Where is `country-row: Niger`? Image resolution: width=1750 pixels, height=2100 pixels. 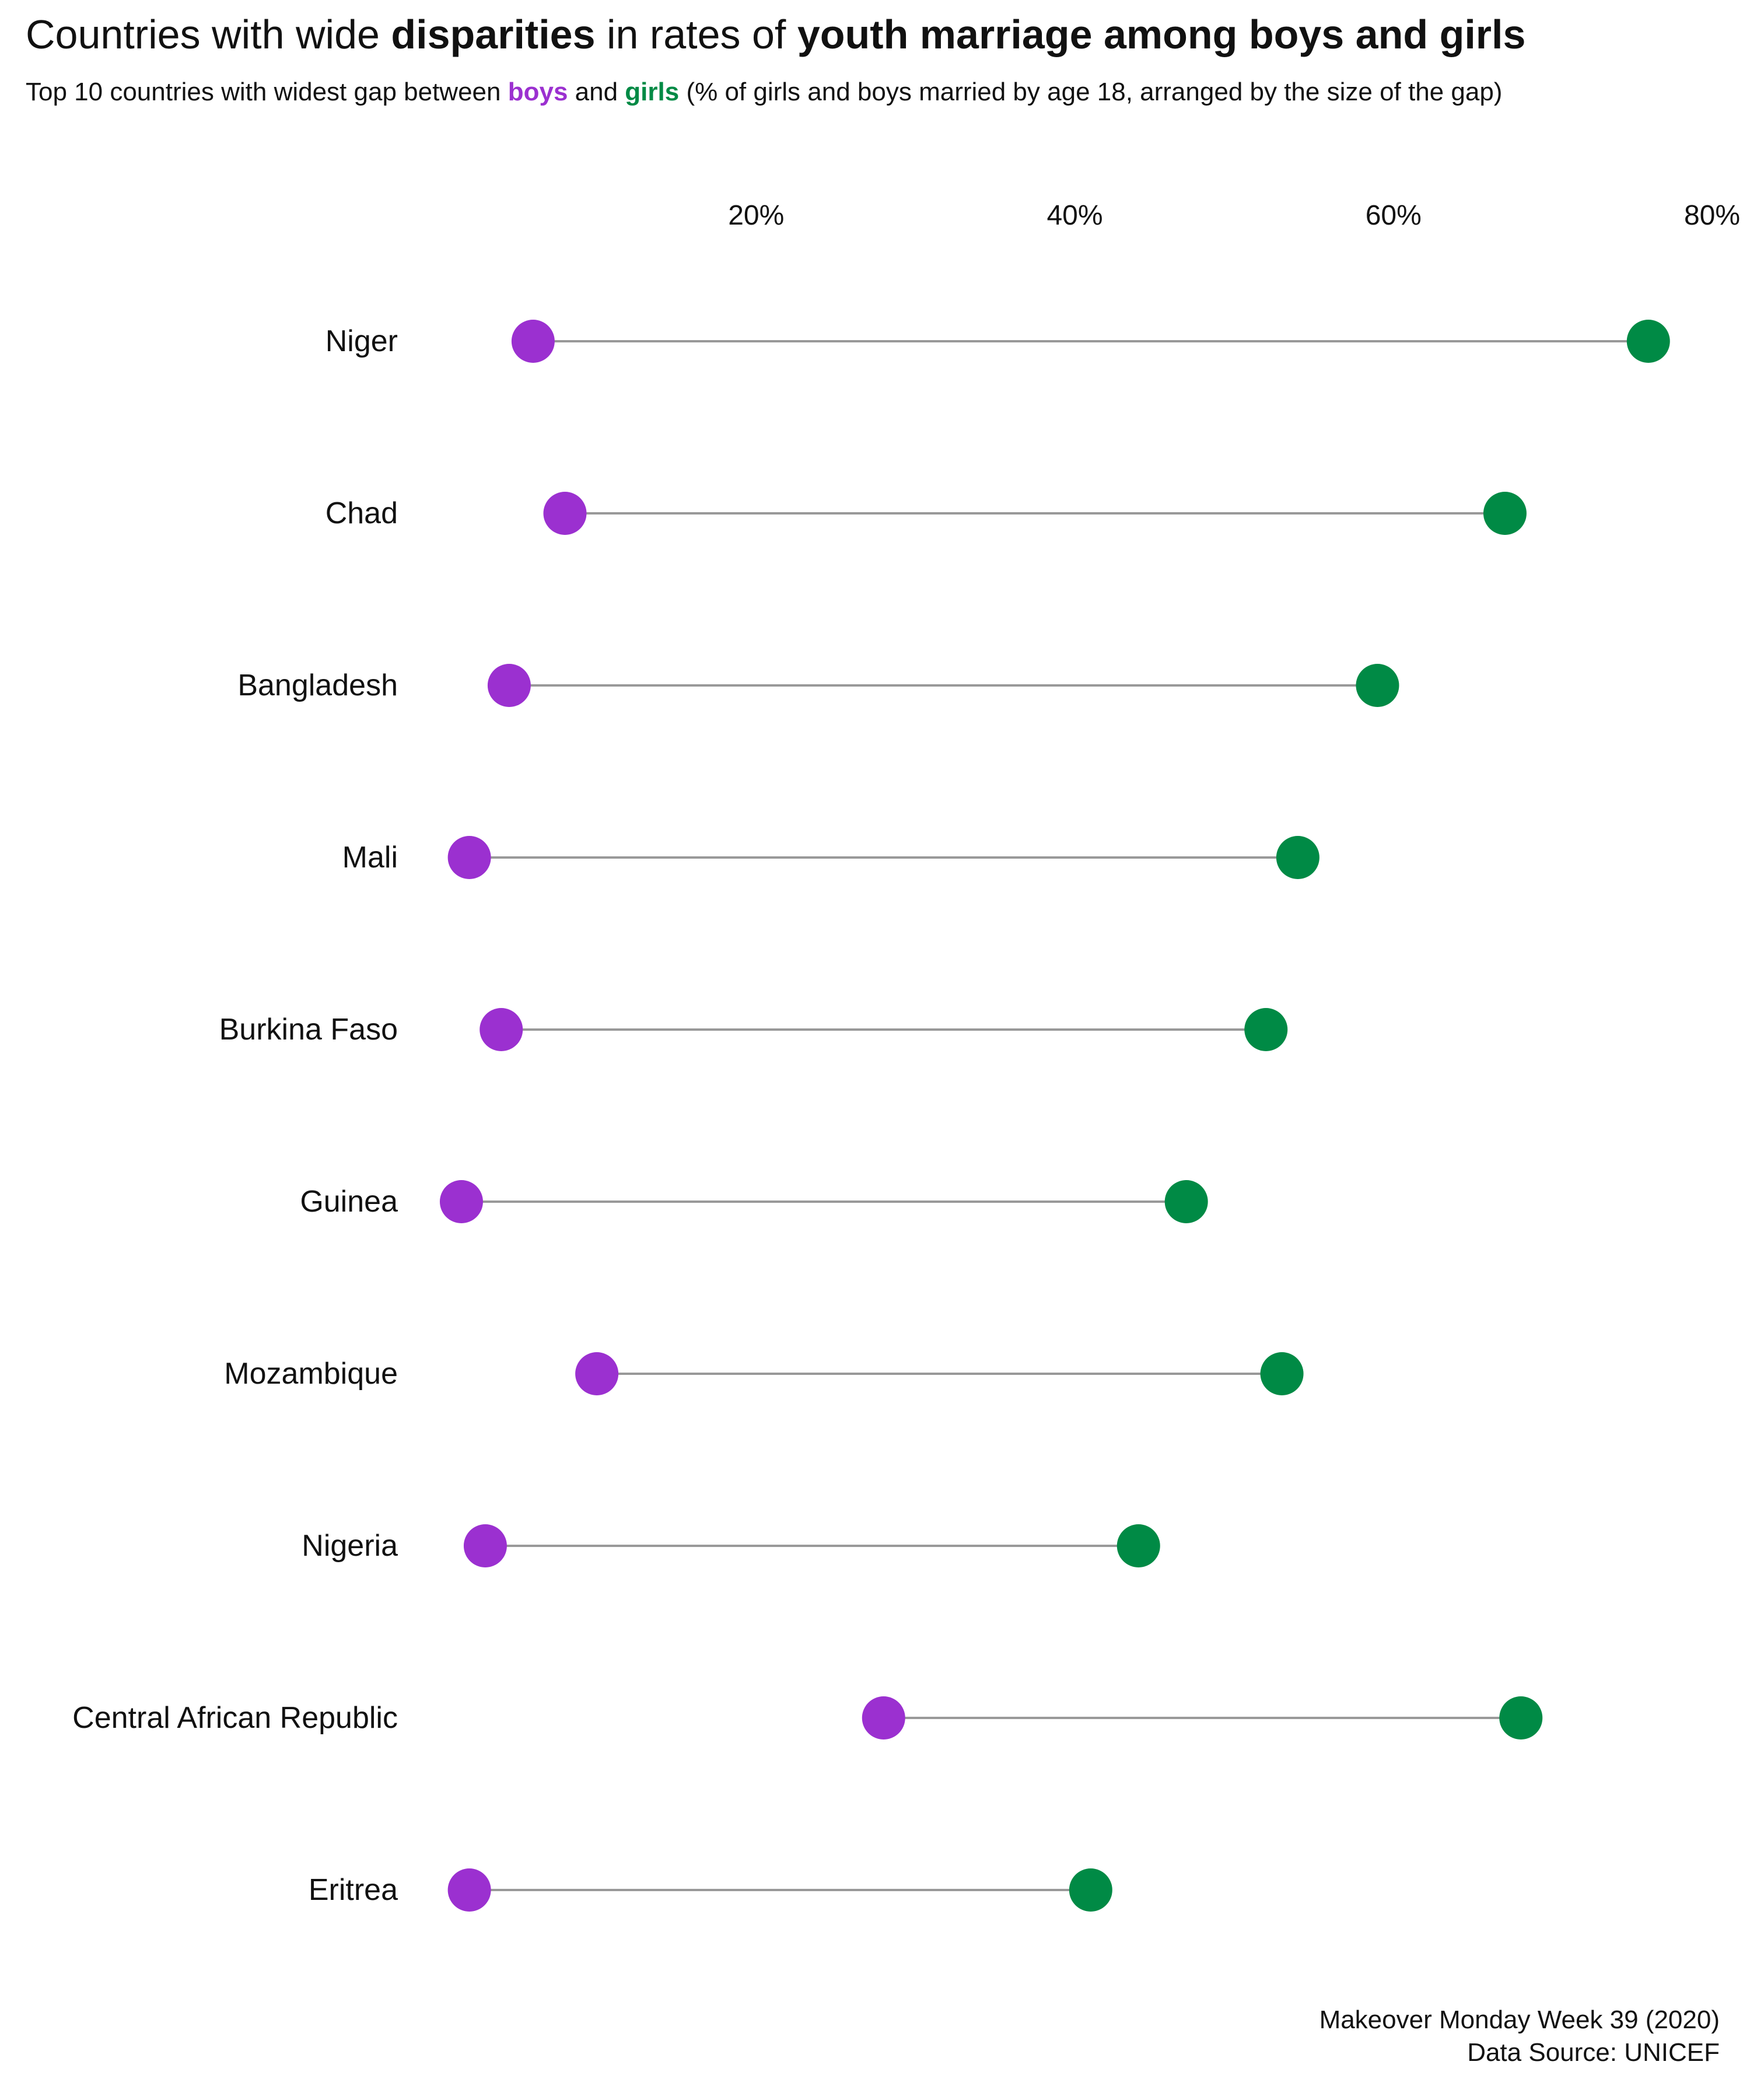
country-row: Niger is located at coordinates (998, 342).